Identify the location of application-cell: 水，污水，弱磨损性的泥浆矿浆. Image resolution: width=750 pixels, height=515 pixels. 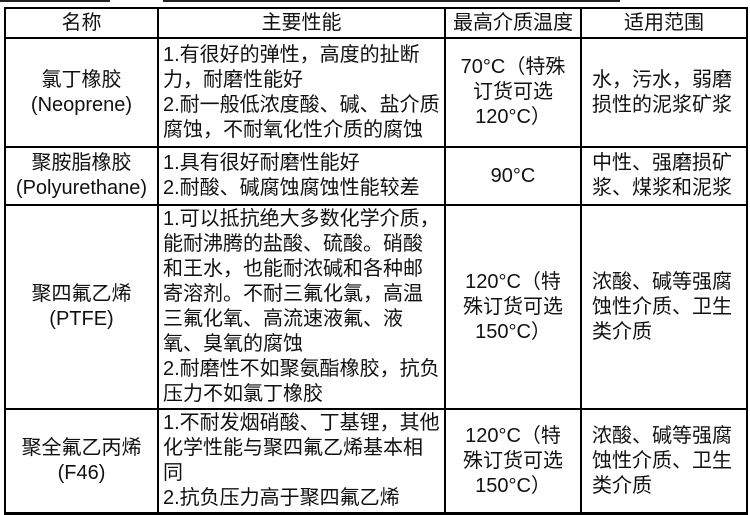
(664, 92).